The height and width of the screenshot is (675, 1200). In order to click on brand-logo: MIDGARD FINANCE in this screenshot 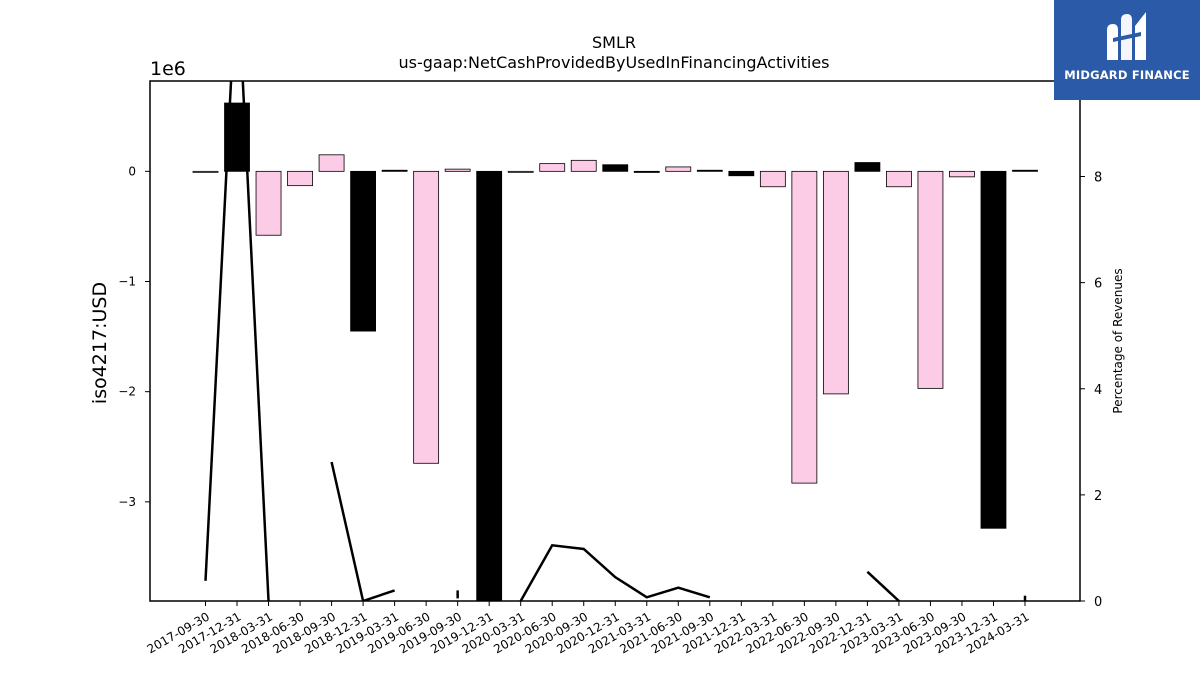, I will do `click(1127, 50)`.